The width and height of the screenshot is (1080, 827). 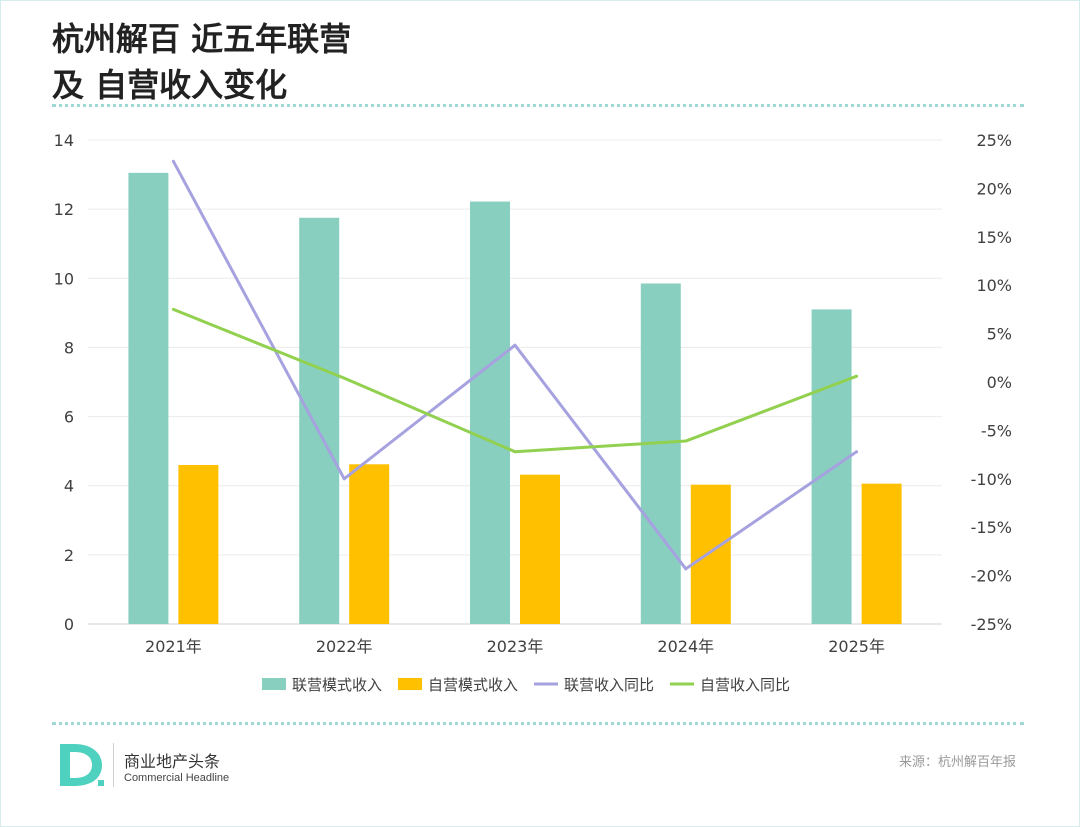 I want to click on y2-tick-label: -25%, so click(x=991, y=624).